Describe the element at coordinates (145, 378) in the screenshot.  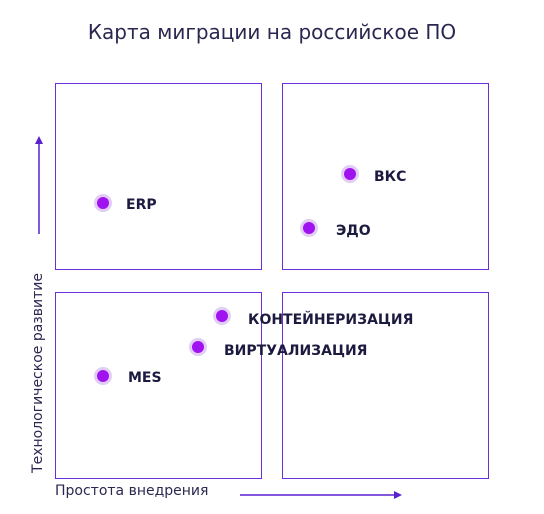
I see `point-label-mes: MES` at that location.